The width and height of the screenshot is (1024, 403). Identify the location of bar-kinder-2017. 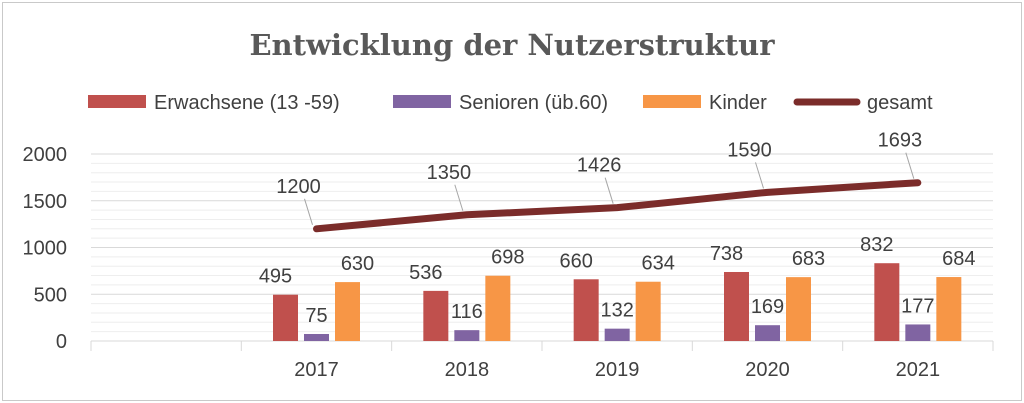
(347, 311).